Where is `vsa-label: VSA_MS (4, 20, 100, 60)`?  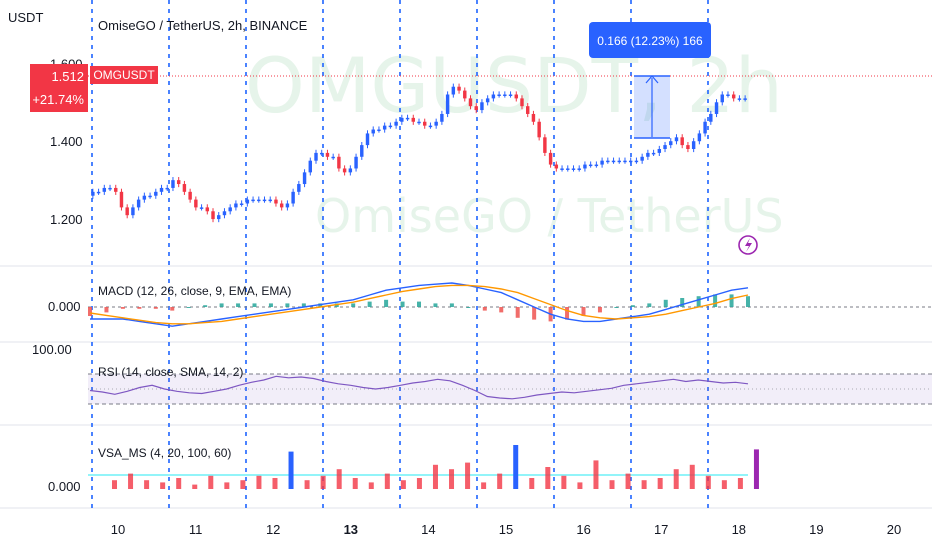 vsa-label: VSA_MS (4, 20, 100, 60) is located at coordinates (164, 453).